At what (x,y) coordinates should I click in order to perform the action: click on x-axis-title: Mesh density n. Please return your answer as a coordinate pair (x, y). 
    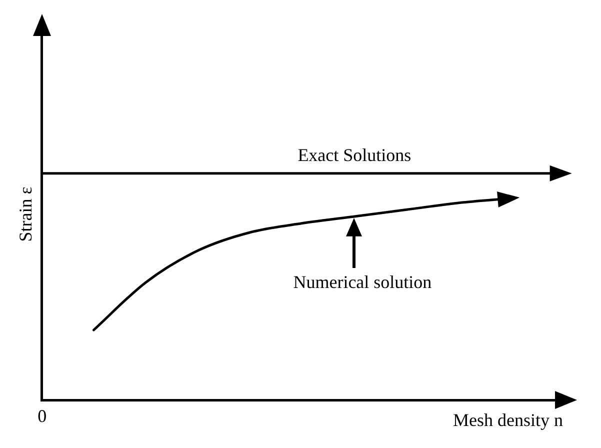
    Looking at the image, I should click on (508, 420).